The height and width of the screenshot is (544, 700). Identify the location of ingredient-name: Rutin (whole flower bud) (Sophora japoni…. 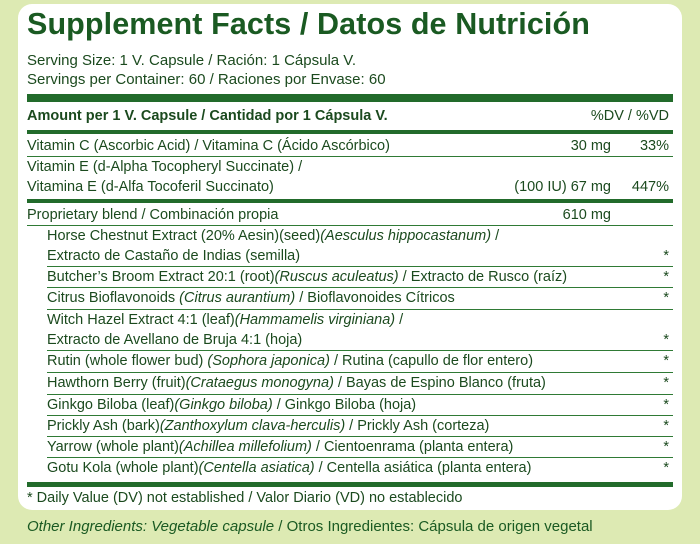
(290, 361).